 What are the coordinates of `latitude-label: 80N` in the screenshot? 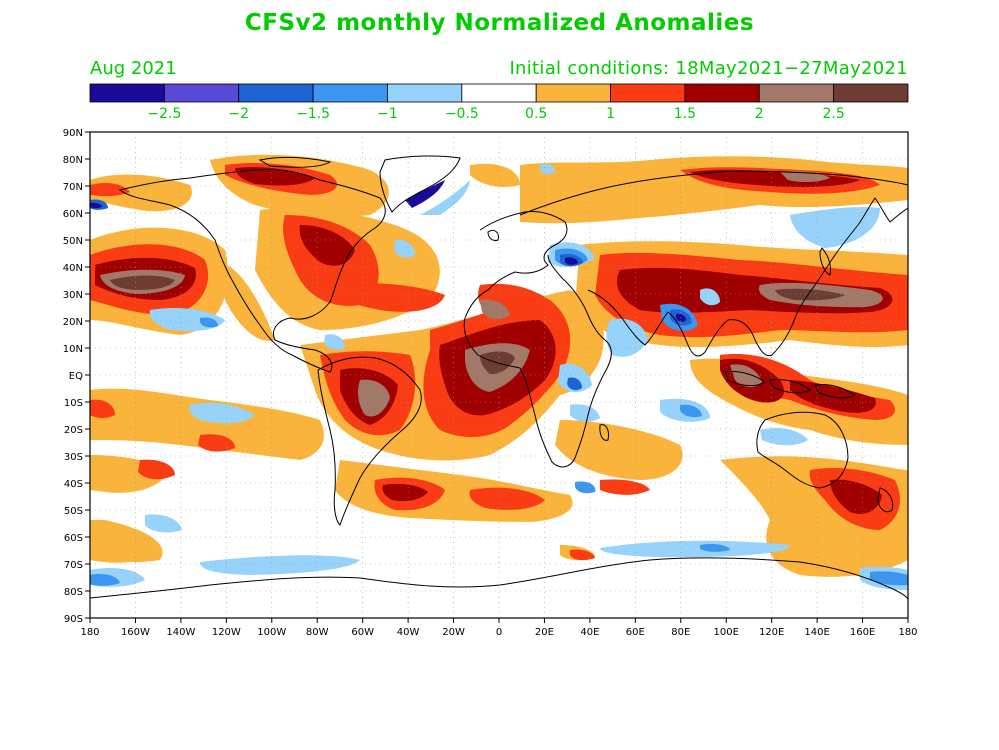 It's located at (73, 160).